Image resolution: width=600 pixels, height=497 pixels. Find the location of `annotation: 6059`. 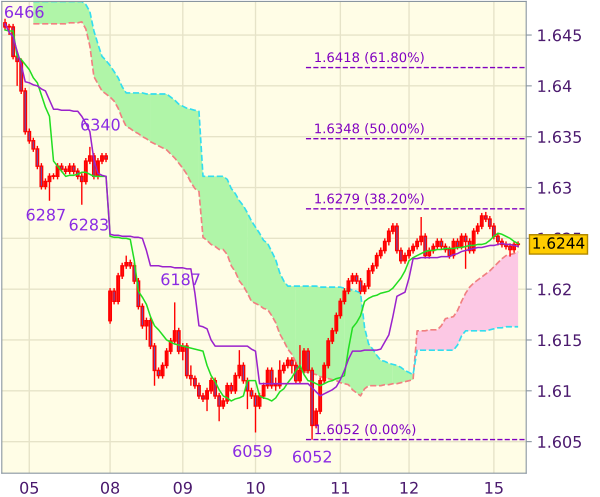

annotation: 6059 is located at coordinates (252, 451).